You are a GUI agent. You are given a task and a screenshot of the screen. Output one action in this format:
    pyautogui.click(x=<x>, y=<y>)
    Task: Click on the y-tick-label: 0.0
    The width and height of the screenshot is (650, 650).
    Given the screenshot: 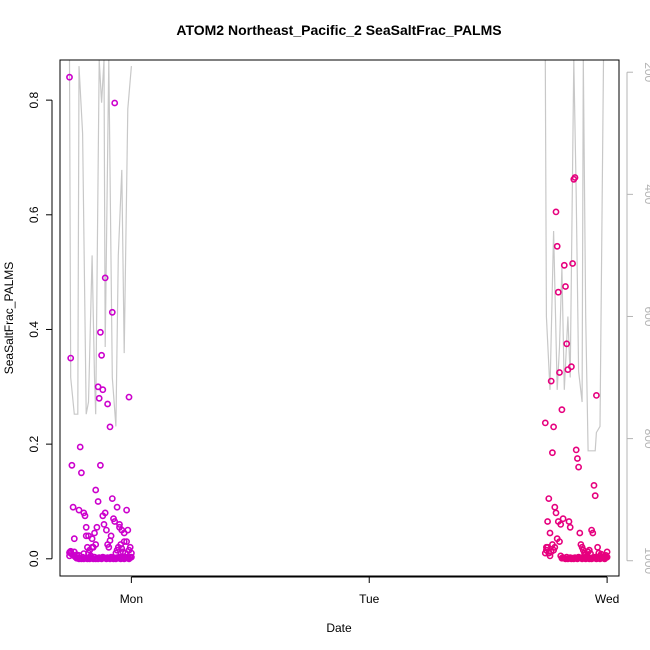 What is the action you would take?
    pyautogui.click(x=34, y=558)
    